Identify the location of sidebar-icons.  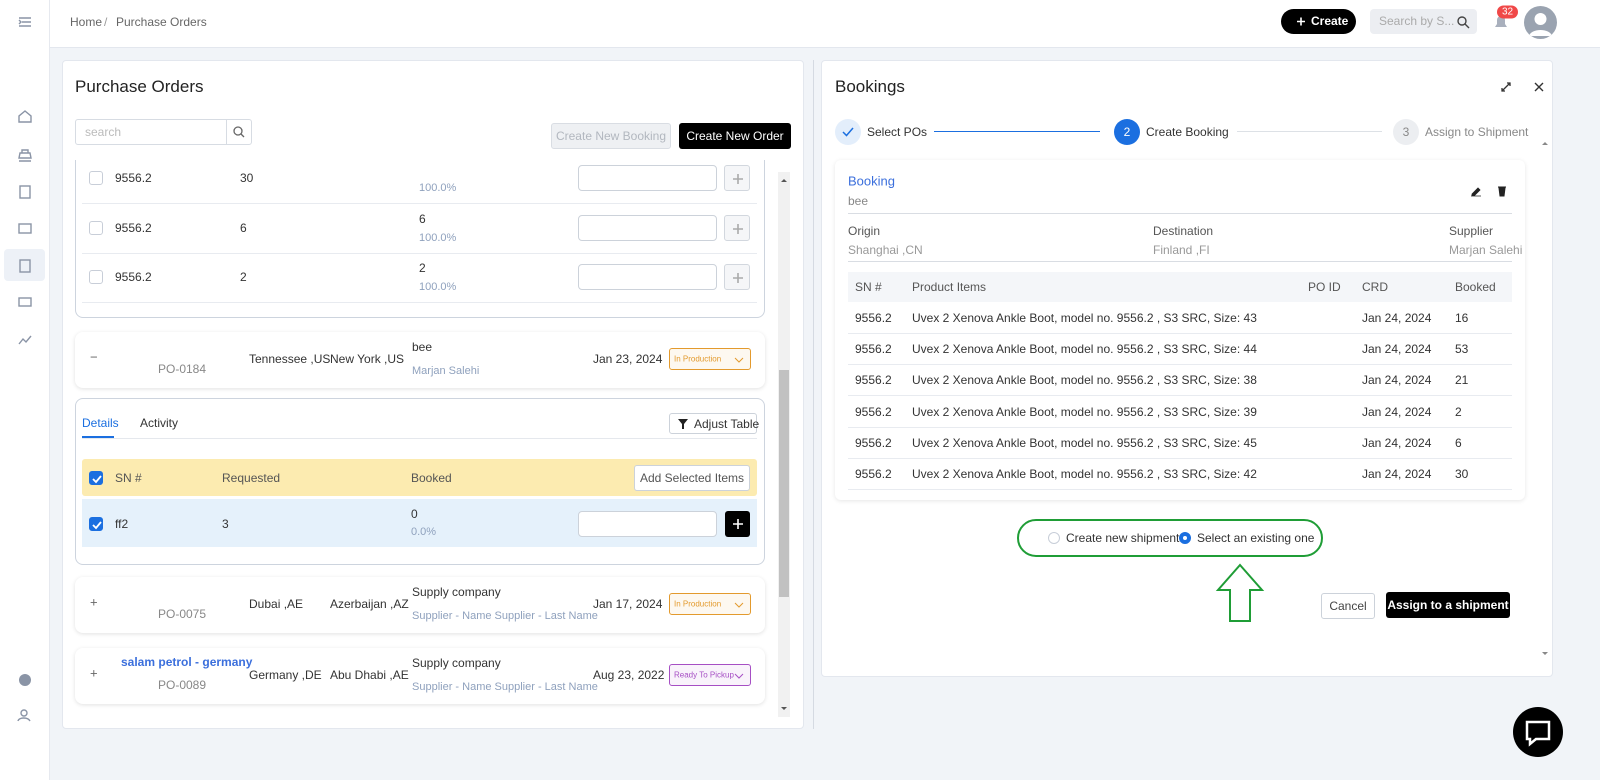
(24, 369).